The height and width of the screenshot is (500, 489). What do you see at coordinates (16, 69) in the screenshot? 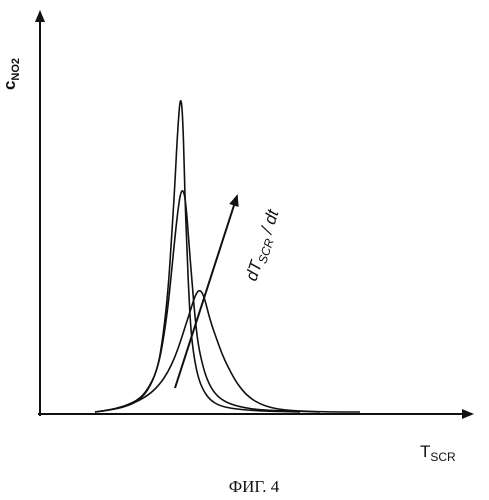
I see `y-axis-label-sub: NO2` at bounding box center [16, 69].